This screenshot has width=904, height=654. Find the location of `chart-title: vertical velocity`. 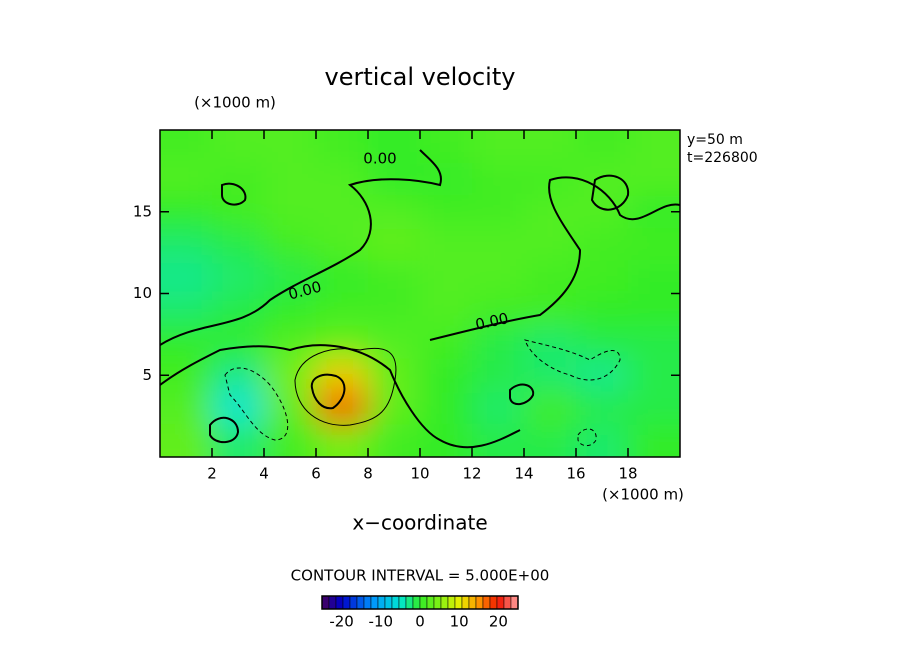

chart-title: vertical velocity is located at coordinates (420, 77).